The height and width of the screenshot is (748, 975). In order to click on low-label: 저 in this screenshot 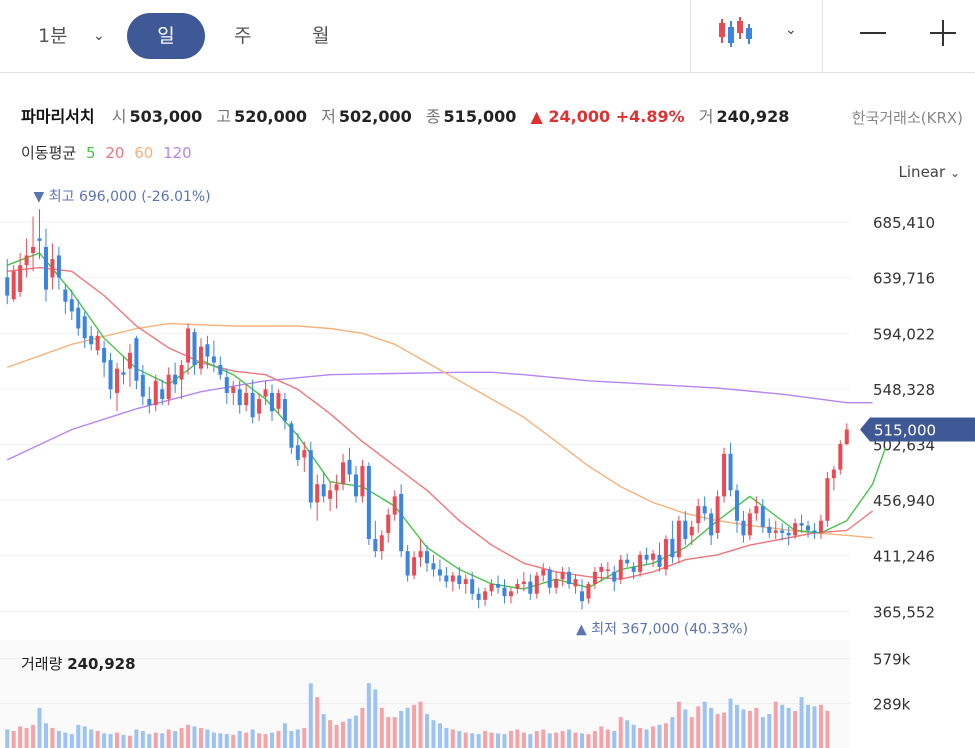, I will do `click(328, 116)`.